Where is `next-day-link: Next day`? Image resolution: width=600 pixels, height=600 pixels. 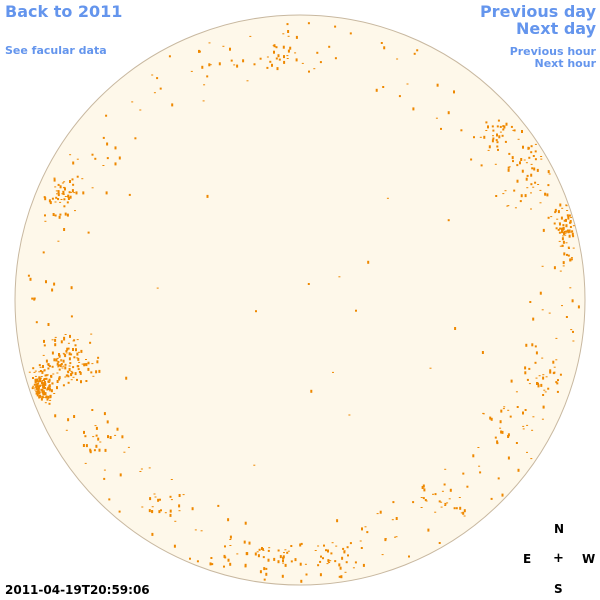 next-day-link: Next day is located at coordinates (556, 28).